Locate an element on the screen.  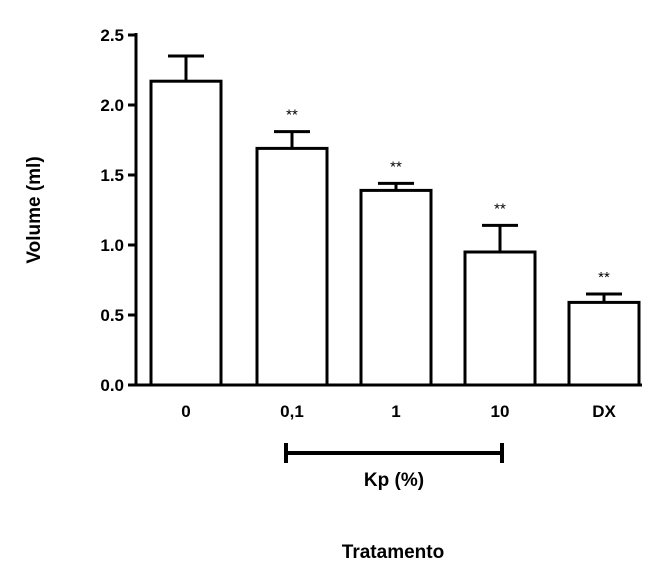
y-tick-label: 1.0 is located at coordinates (112, 245).